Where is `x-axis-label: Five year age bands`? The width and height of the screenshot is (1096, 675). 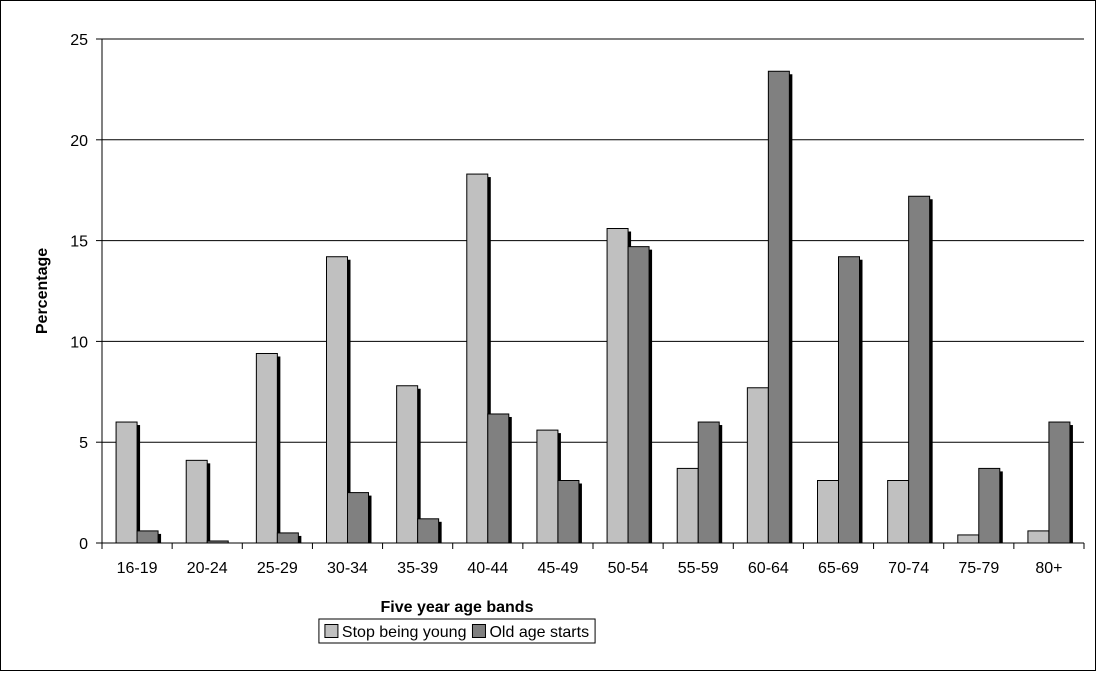
x-axis-label: Five year age bands is located at coordinates (457, 607).